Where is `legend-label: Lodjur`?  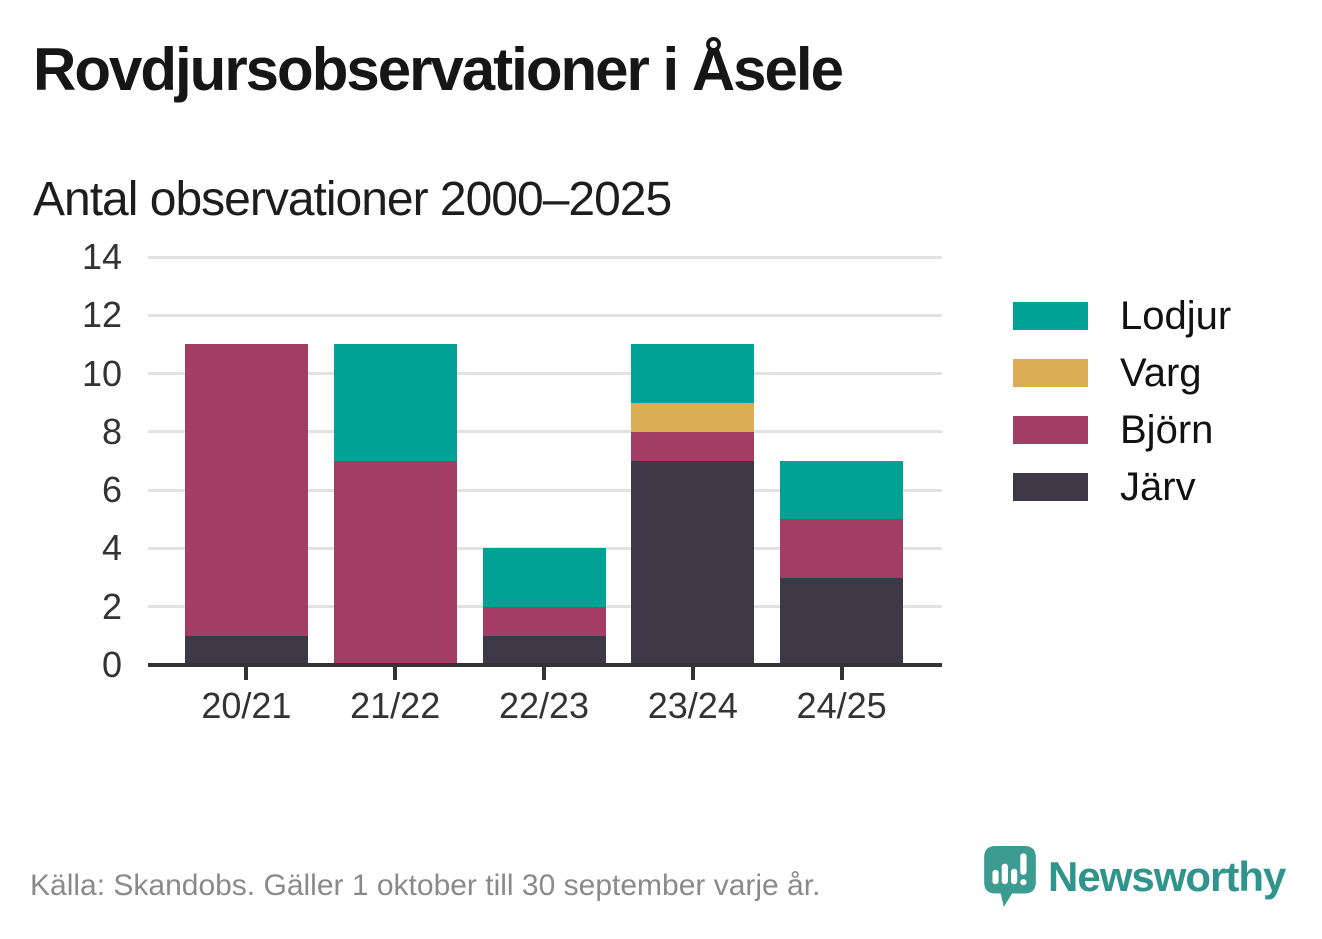 legend-label: Lodjur is located at coordinates (1176, 315).